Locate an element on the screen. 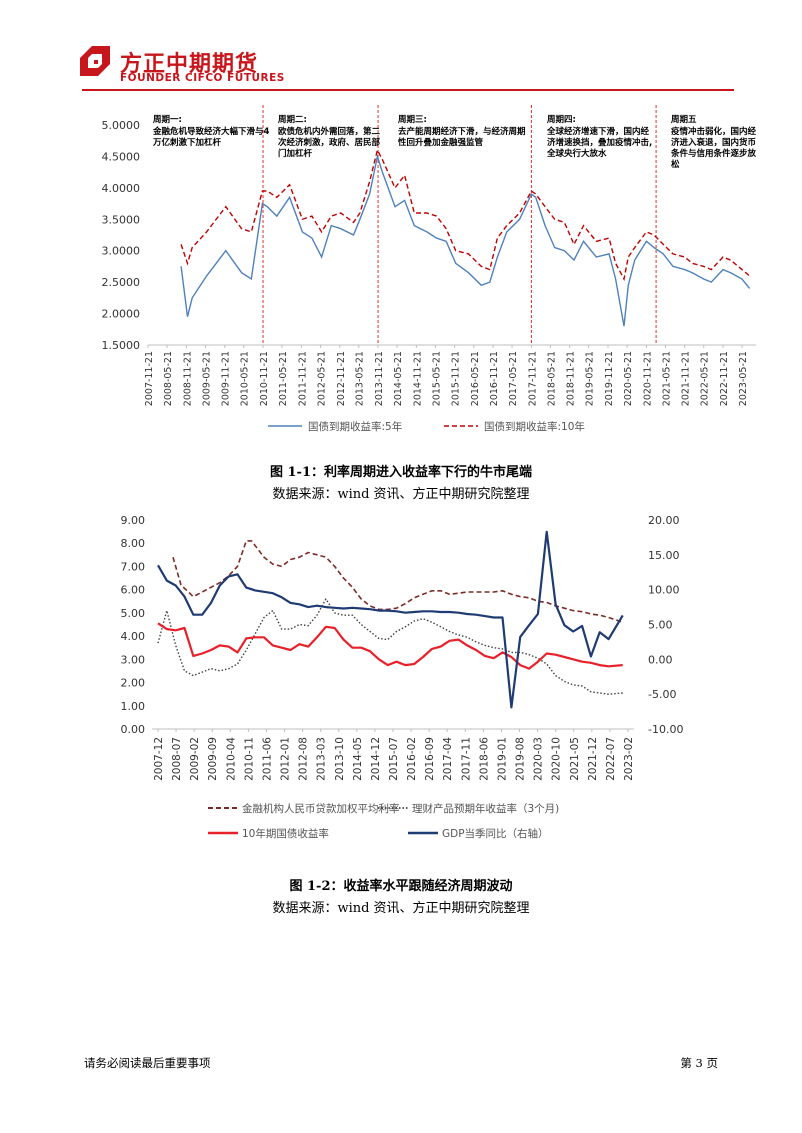 The image size is (802, 1133). y-left-tick-label: 9.00 is located at coordinates (133, 520).